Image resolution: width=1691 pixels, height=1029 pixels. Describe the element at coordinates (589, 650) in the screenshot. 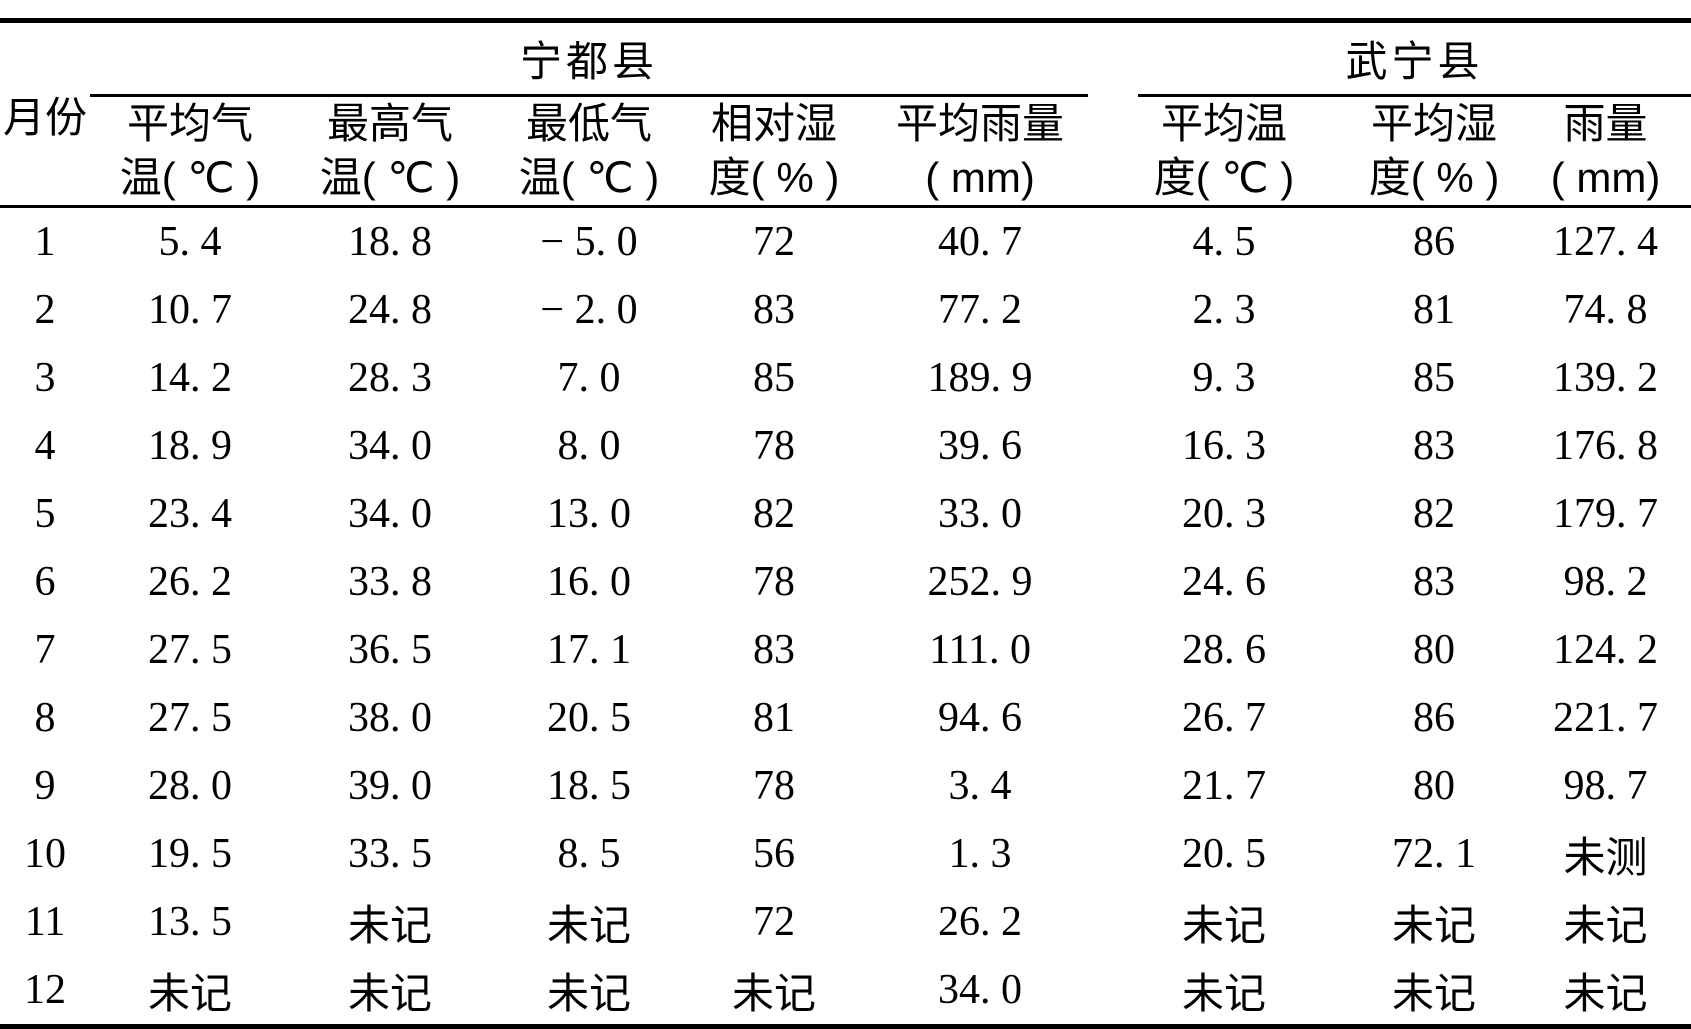

I see `value-cell: 17. 1` at that location.